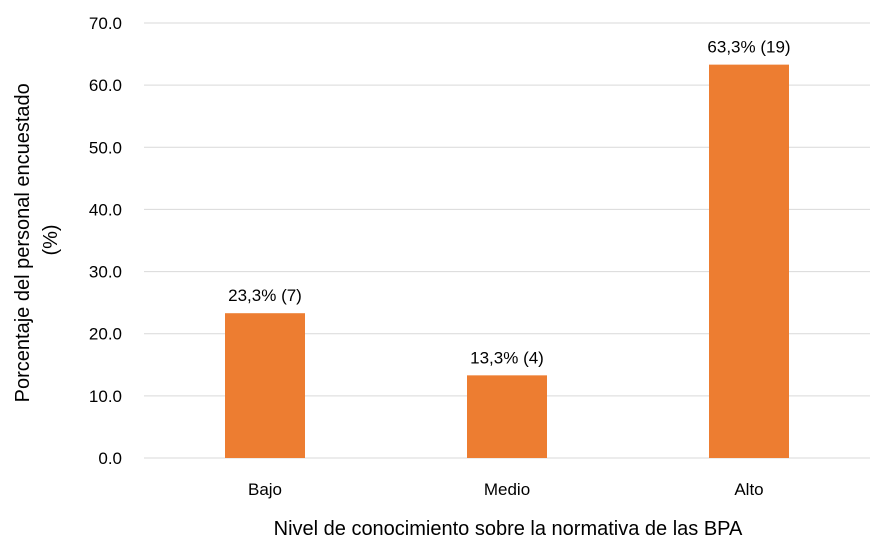  I want to click on y-tick-label: 50.0, so click(105, 147).